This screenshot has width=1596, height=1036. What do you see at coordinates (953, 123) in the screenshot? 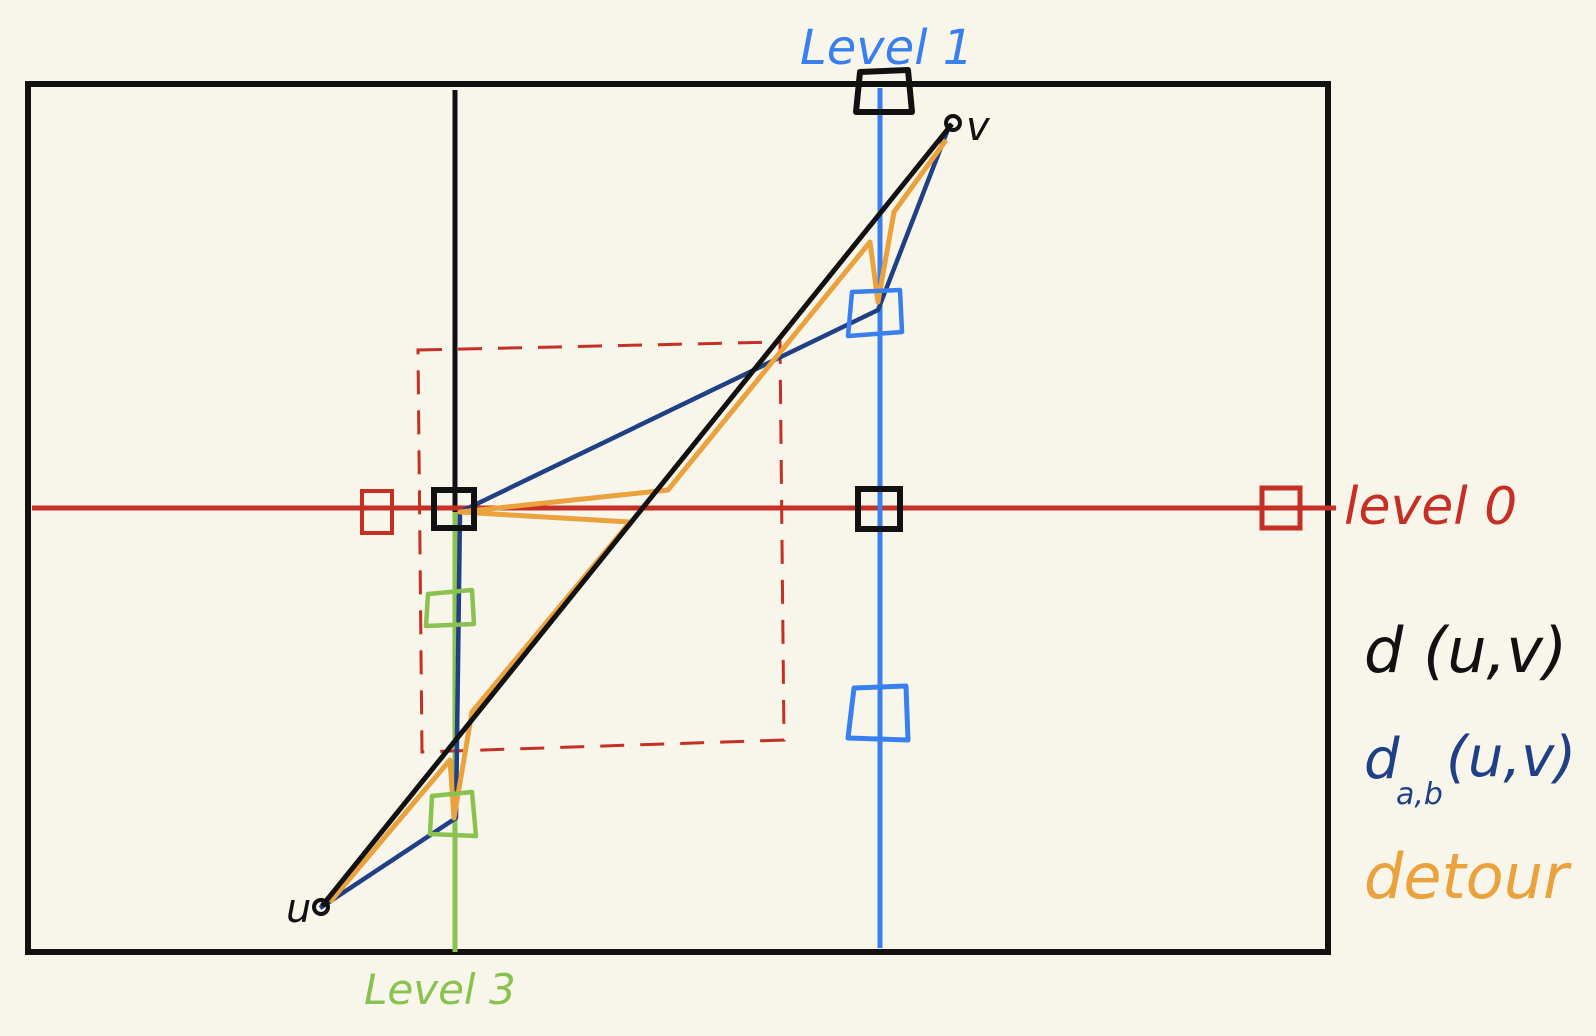
I see `point-v-marker` at bounding box center [953, 123].